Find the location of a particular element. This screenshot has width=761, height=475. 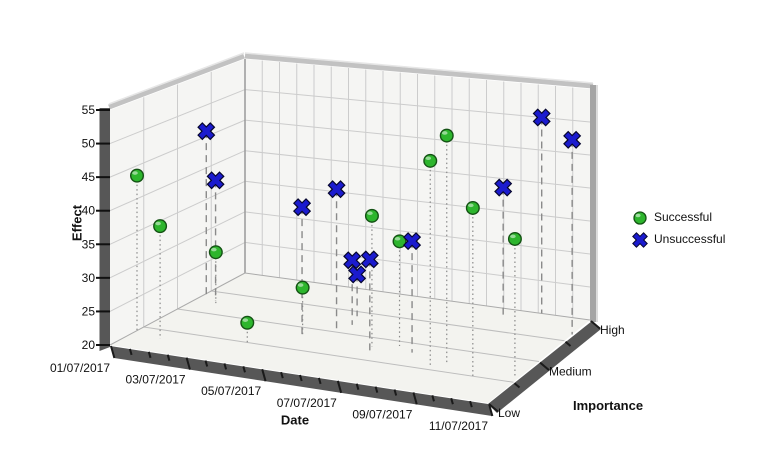

x-tick-label: 05/07/2017 is located at coordinates (231, 391).